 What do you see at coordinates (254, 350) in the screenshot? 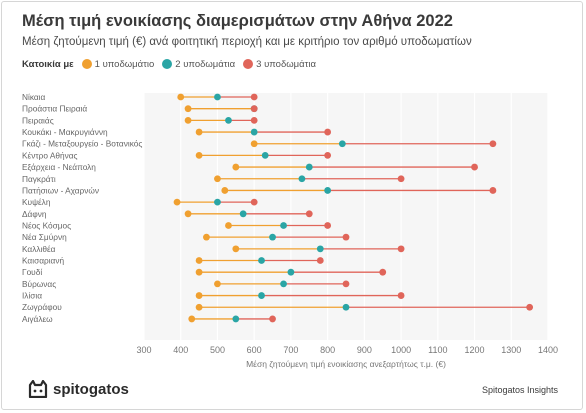
I see `x-tick-label-600: 600` at bounding box center [254, 350].